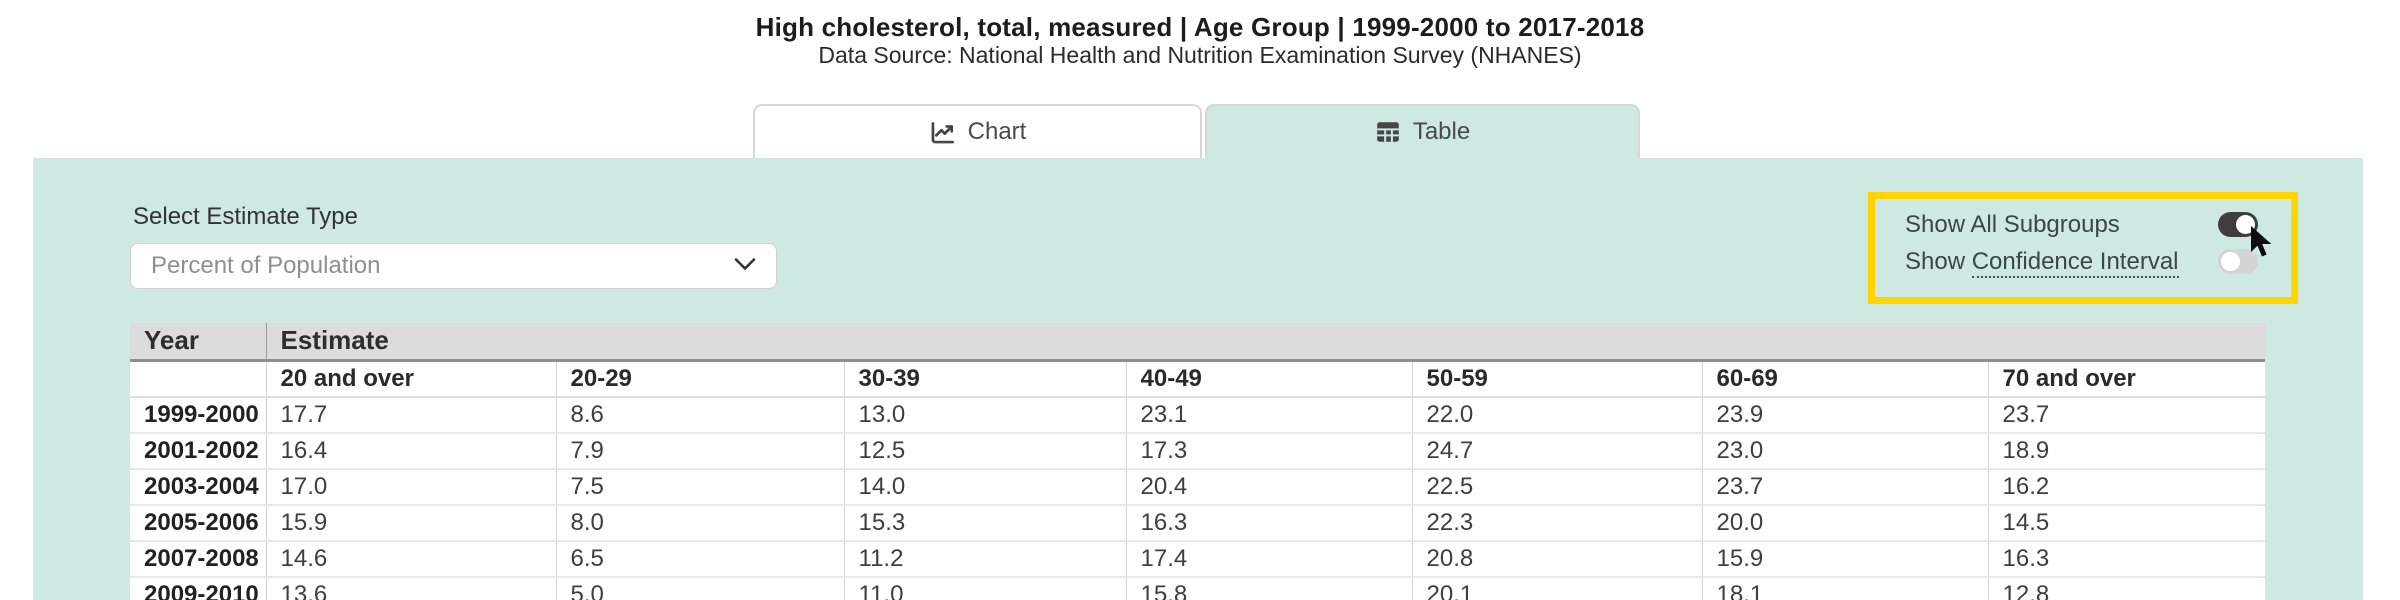 The width and height of the screenshot is (2400, 600). What do you see at coordinates (985, 523) in the screenshot?
I see `value-cell: 15.3` at bounding box center [985, 523].